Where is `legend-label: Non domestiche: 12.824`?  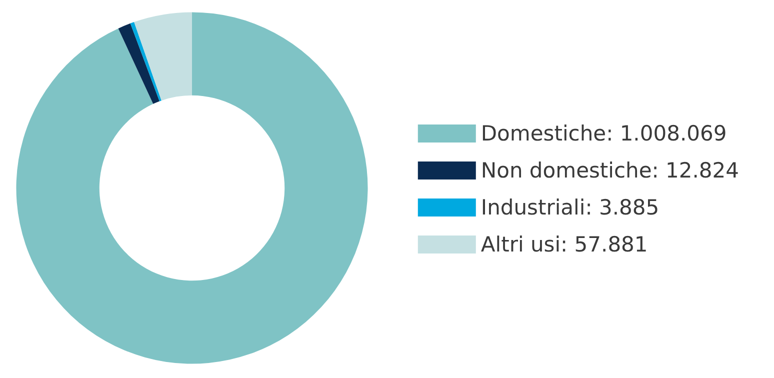 legend-label: Non domestiche: 12.824 is located at coordinates (610, 170).